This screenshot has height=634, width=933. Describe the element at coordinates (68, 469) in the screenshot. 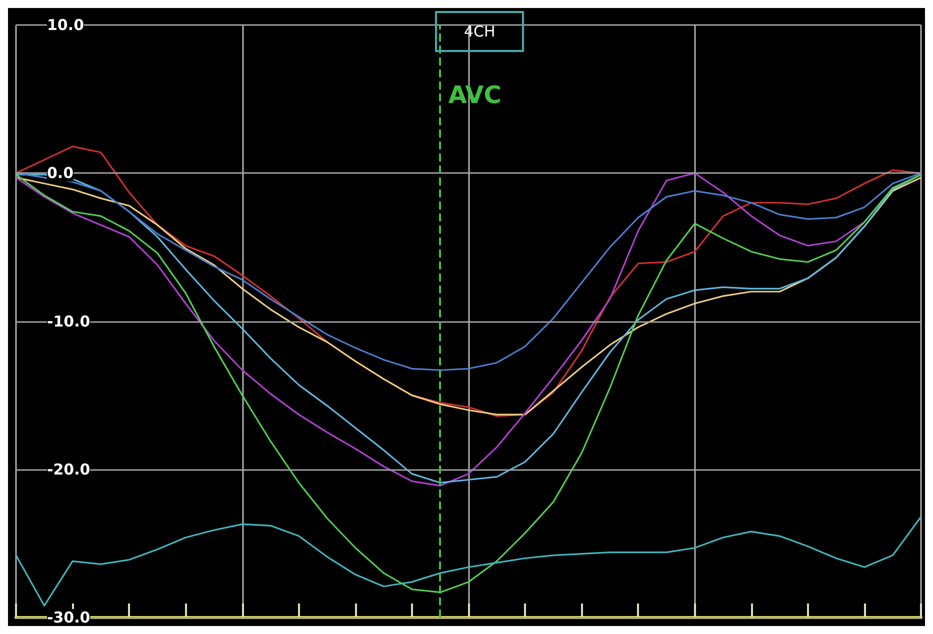

I see `y-tick-label: -20.0` at that location.